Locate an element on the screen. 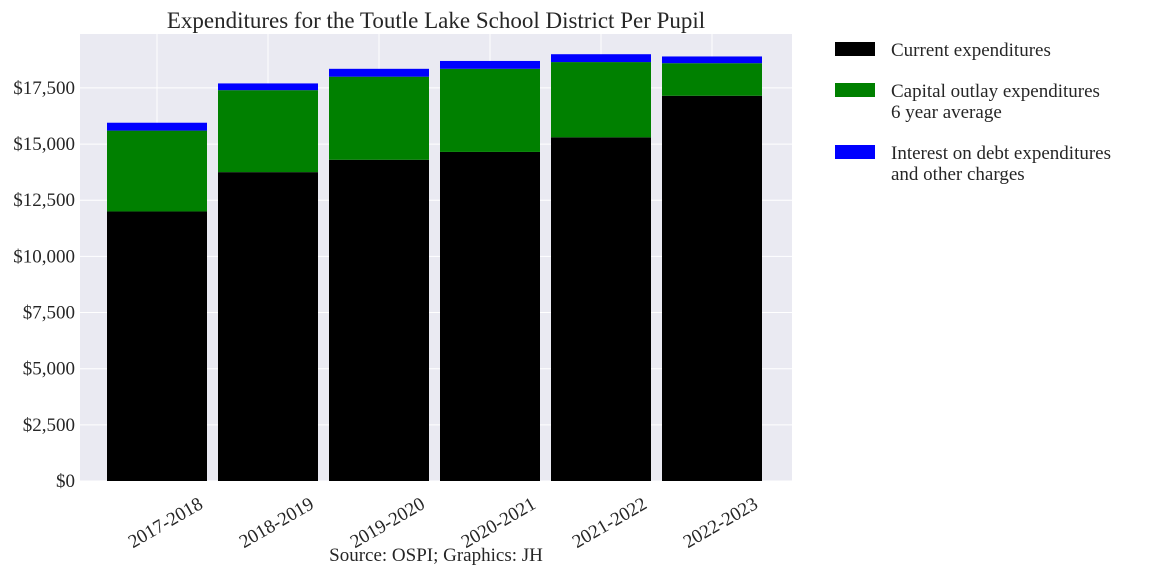  x-tick-label: 2022-2023 is located at coordinates (721, 522).